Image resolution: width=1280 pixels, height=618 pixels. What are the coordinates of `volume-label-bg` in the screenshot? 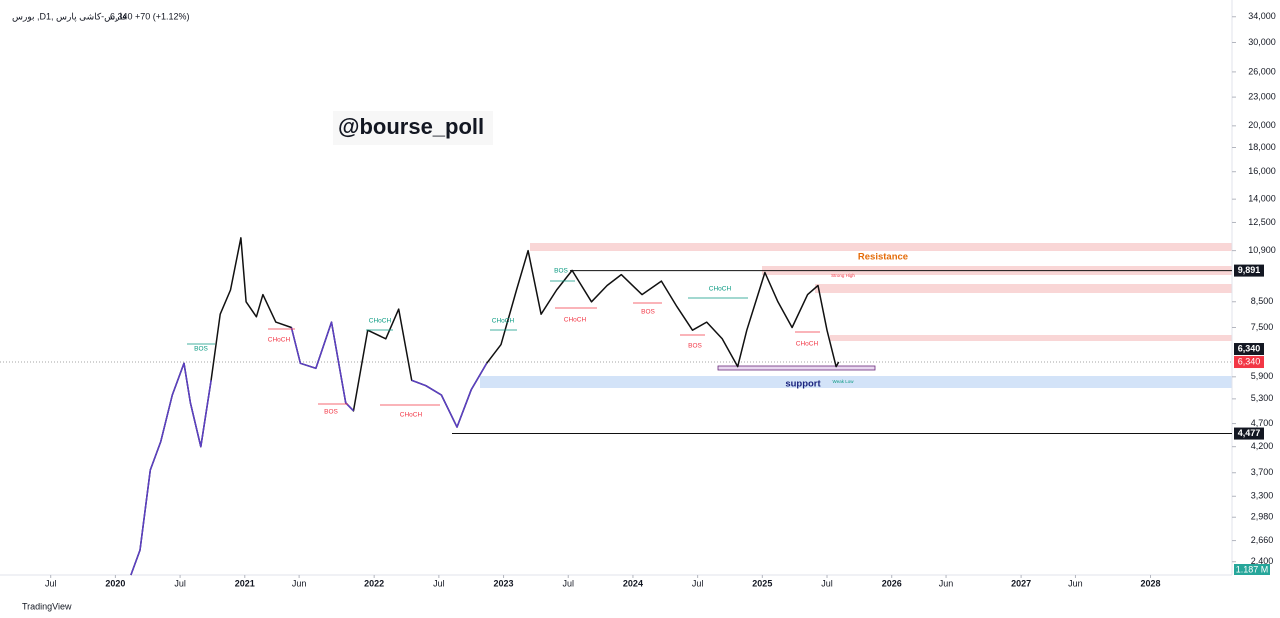 It's located at (1252, 569).